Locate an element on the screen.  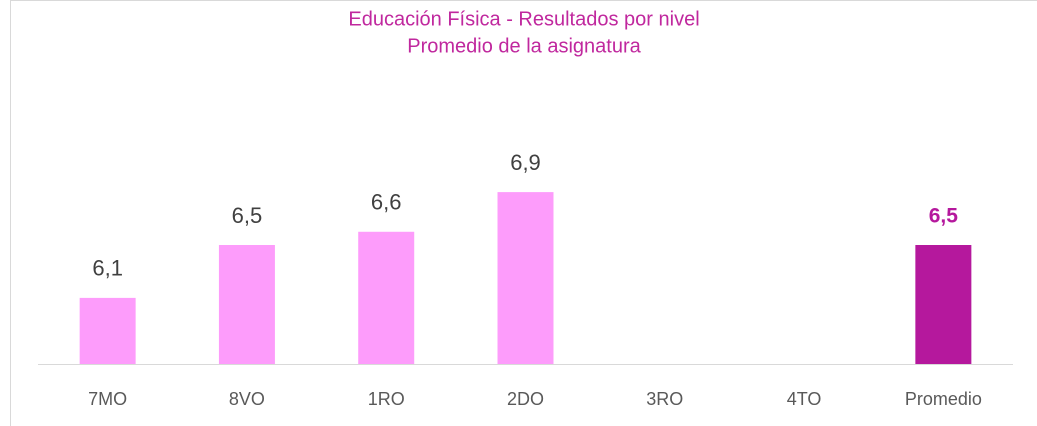
value-label: 6,1 is located at coordinates (107, 268).